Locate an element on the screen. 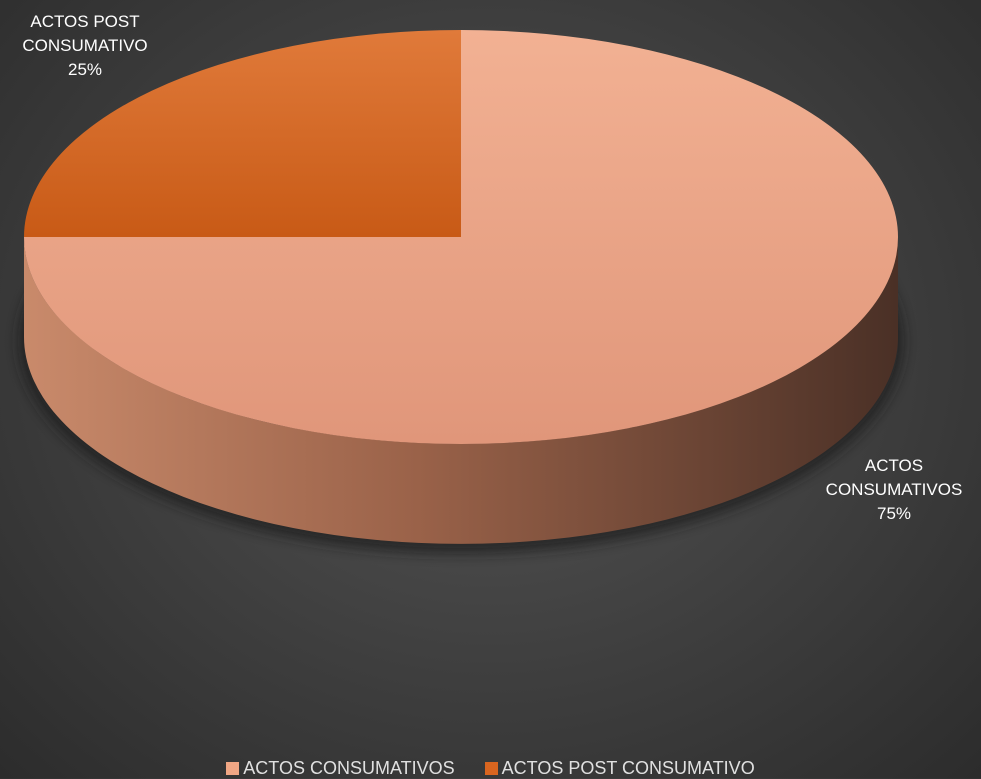 Image resolution: width=981 pixels, height=779 pixels. data-label-post-line2: CONSUMATIVO is located at coordinates (85, 45).